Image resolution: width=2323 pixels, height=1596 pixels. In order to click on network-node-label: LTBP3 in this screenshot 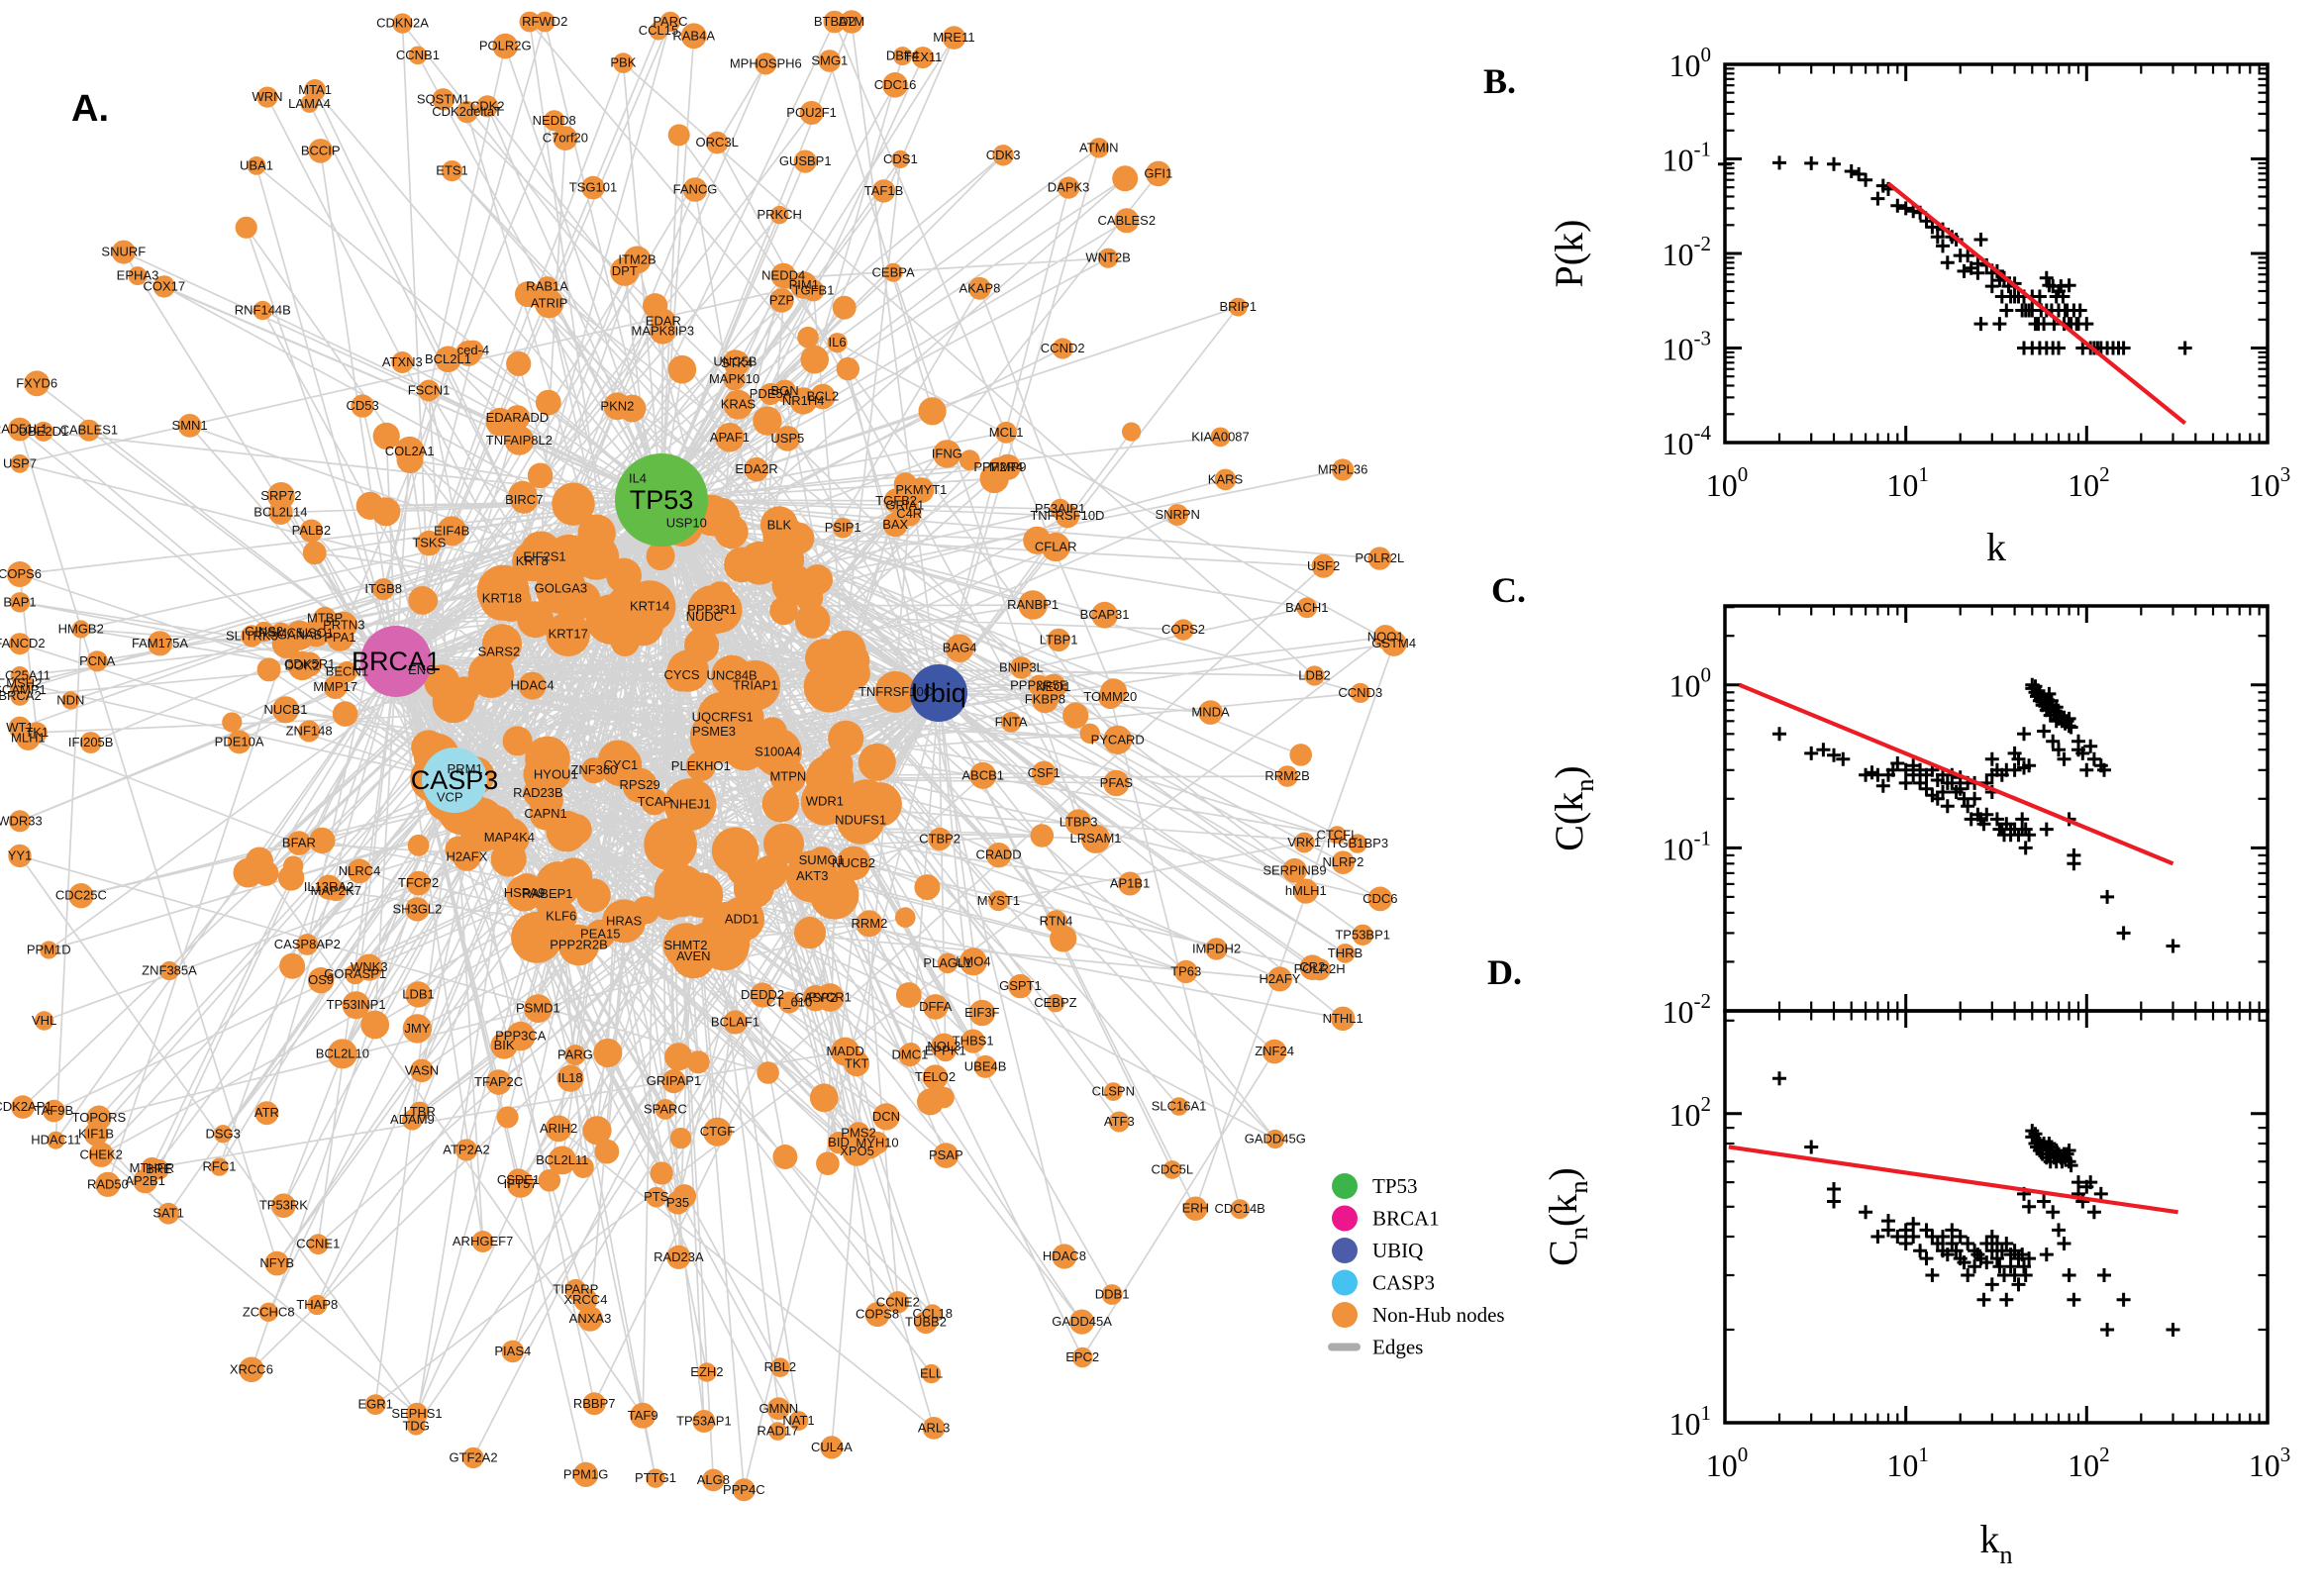, I will do `click(1079, 822)`.